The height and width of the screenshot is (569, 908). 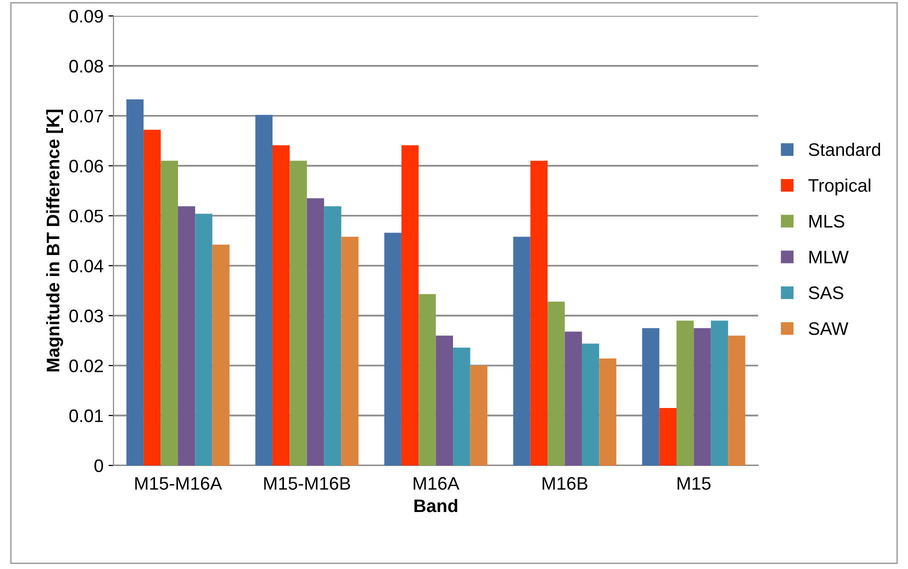 What do you see at coordinates (844, 149) in the screenshot?
I see `legend-label: Standard` at bounding box center [844, 149].